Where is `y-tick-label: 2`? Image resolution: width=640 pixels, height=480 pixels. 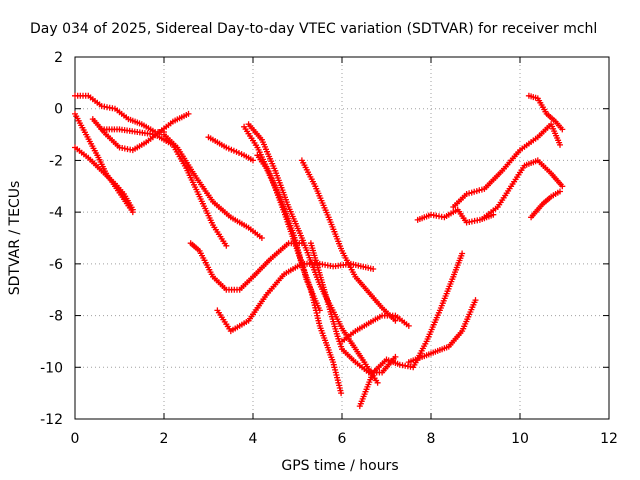
y-tick-label: 2 is located at coordinates (58, 58).